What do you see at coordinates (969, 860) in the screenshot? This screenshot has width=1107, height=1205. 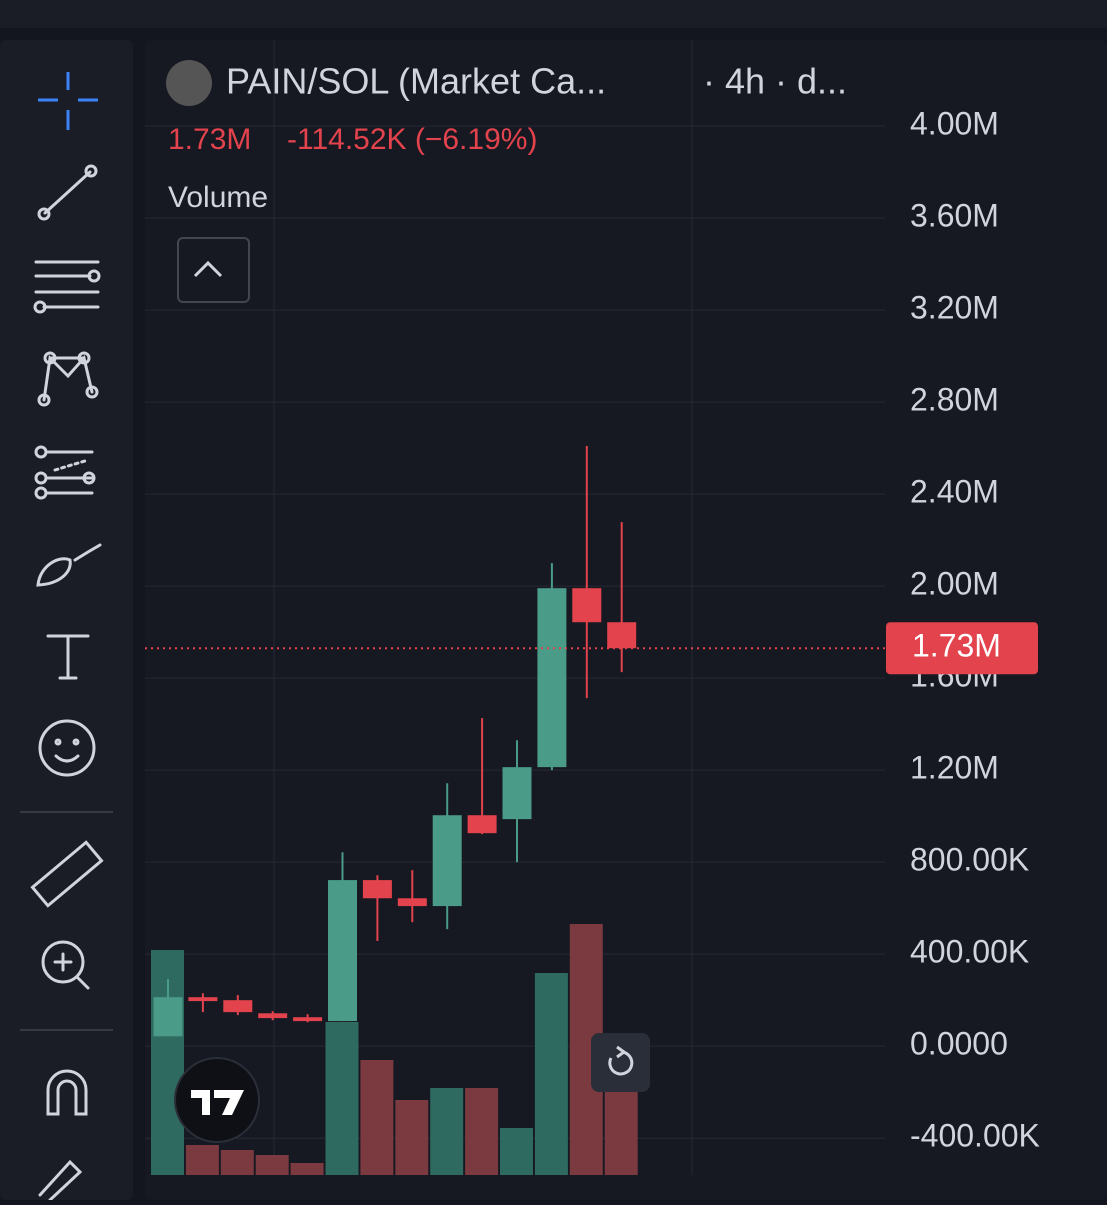 I see `y-tick-label: 800.00K` at bounding box center [969, 860].